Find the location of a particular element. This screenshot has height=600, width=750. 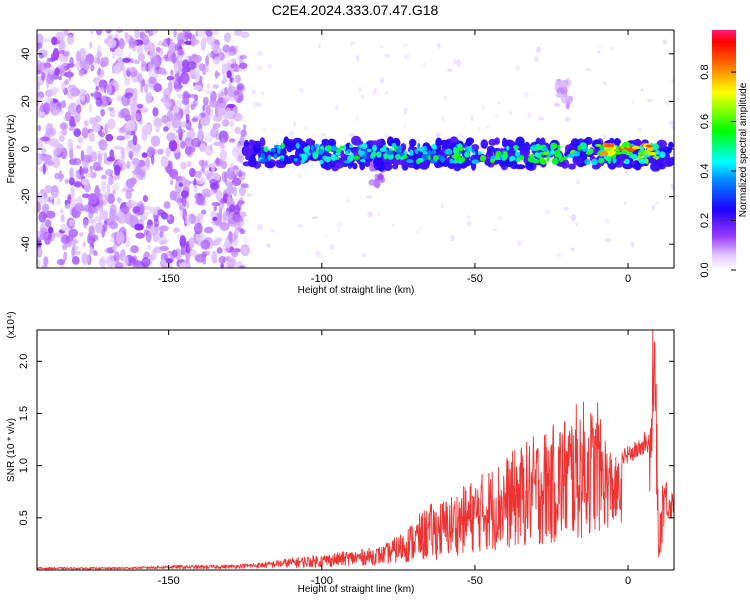

heatmap-x-tick-label: -50 is located at coordinates (475, 279).